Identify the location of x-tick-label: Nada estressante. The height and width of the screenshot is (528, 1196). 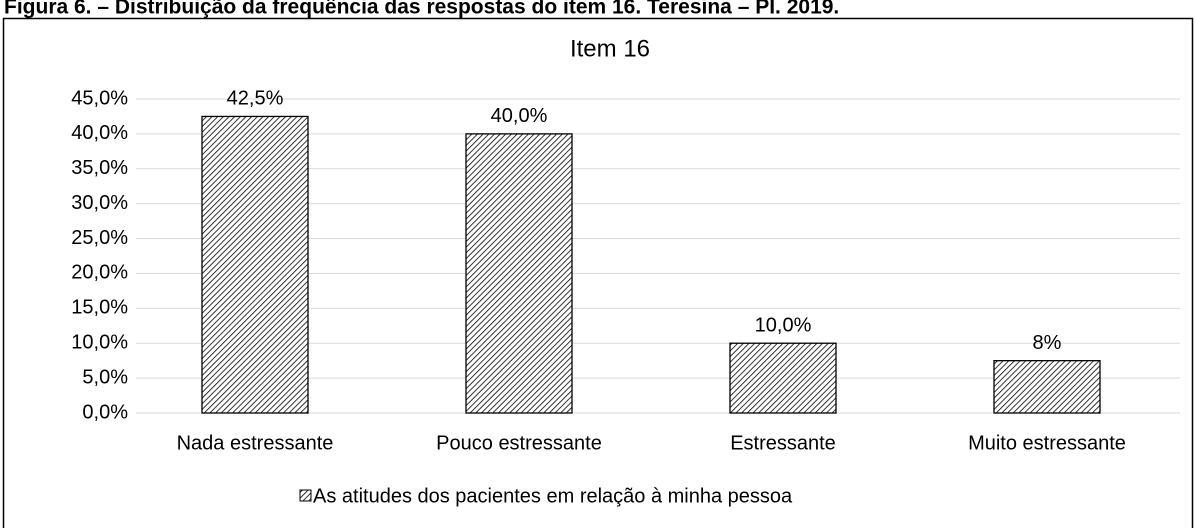
(255, 443).